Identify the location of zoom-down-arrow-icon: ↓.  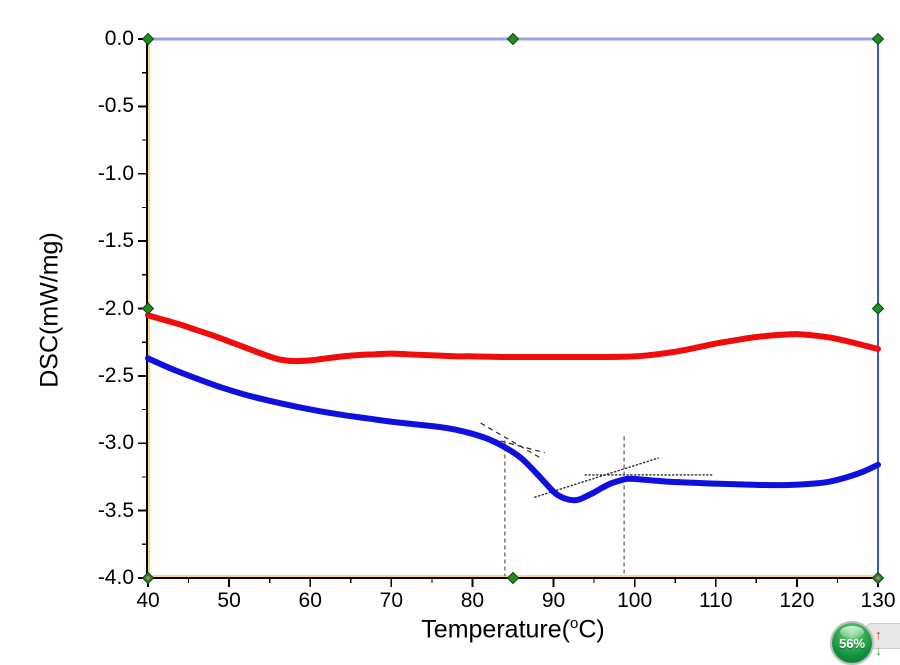
(878, 650).